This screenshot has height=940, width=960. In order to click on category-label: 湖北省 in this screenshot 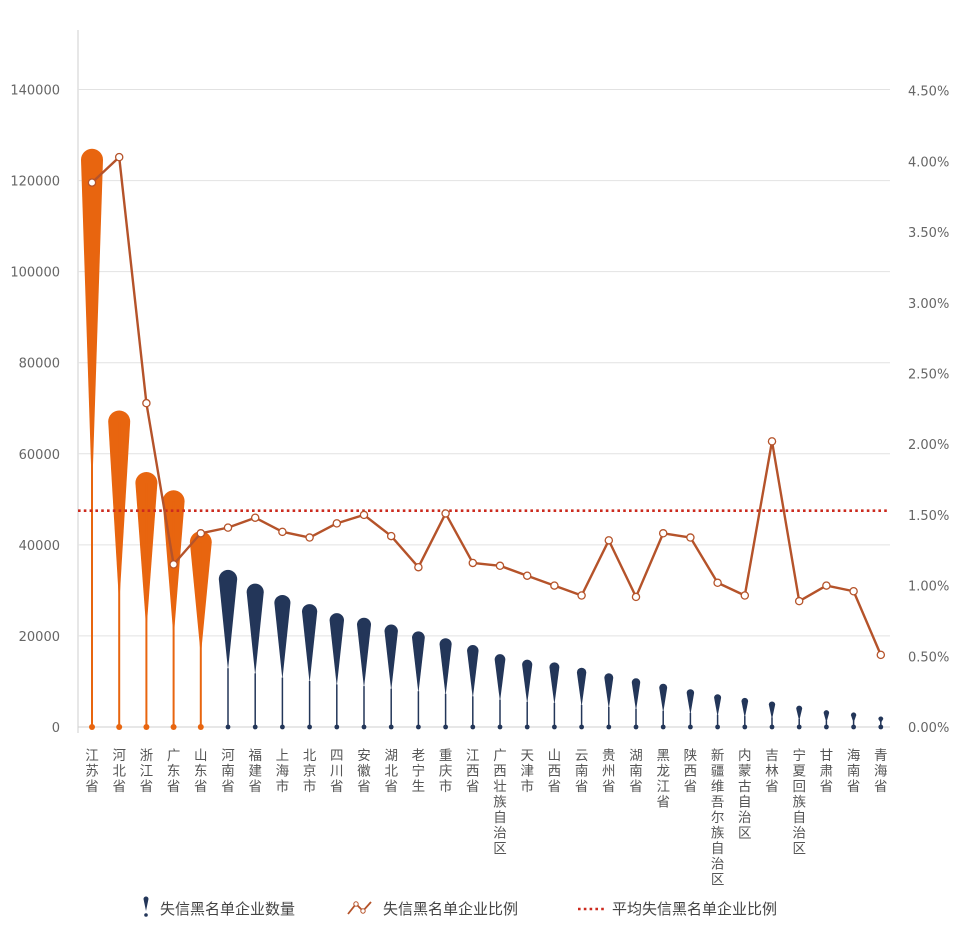, I will do `click(391, 771)`.